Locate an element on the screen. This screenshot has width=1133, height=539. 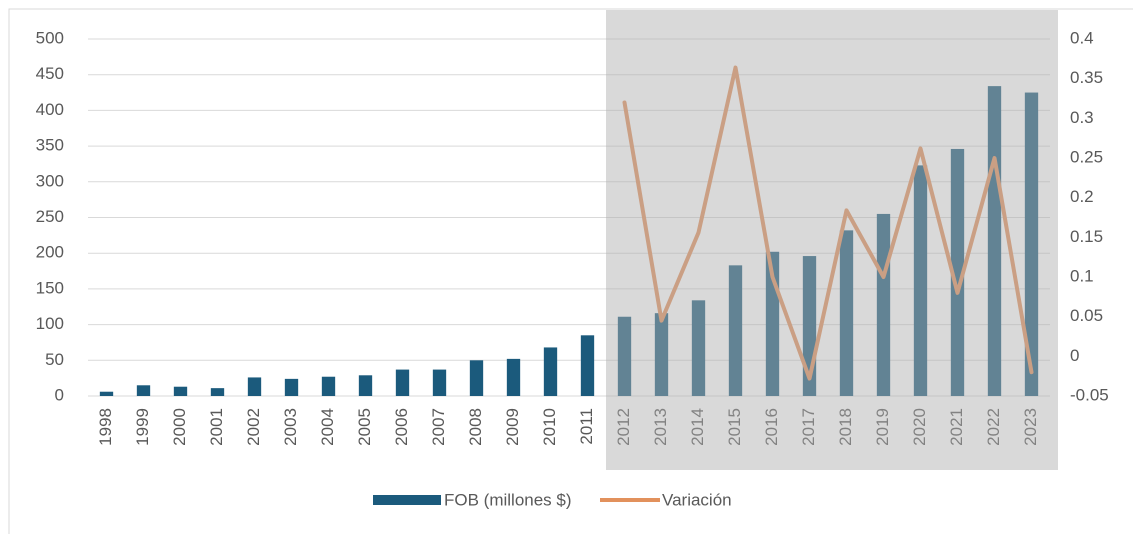
y2-tick-label: 0.35 is located at coordinates (1086, 77).